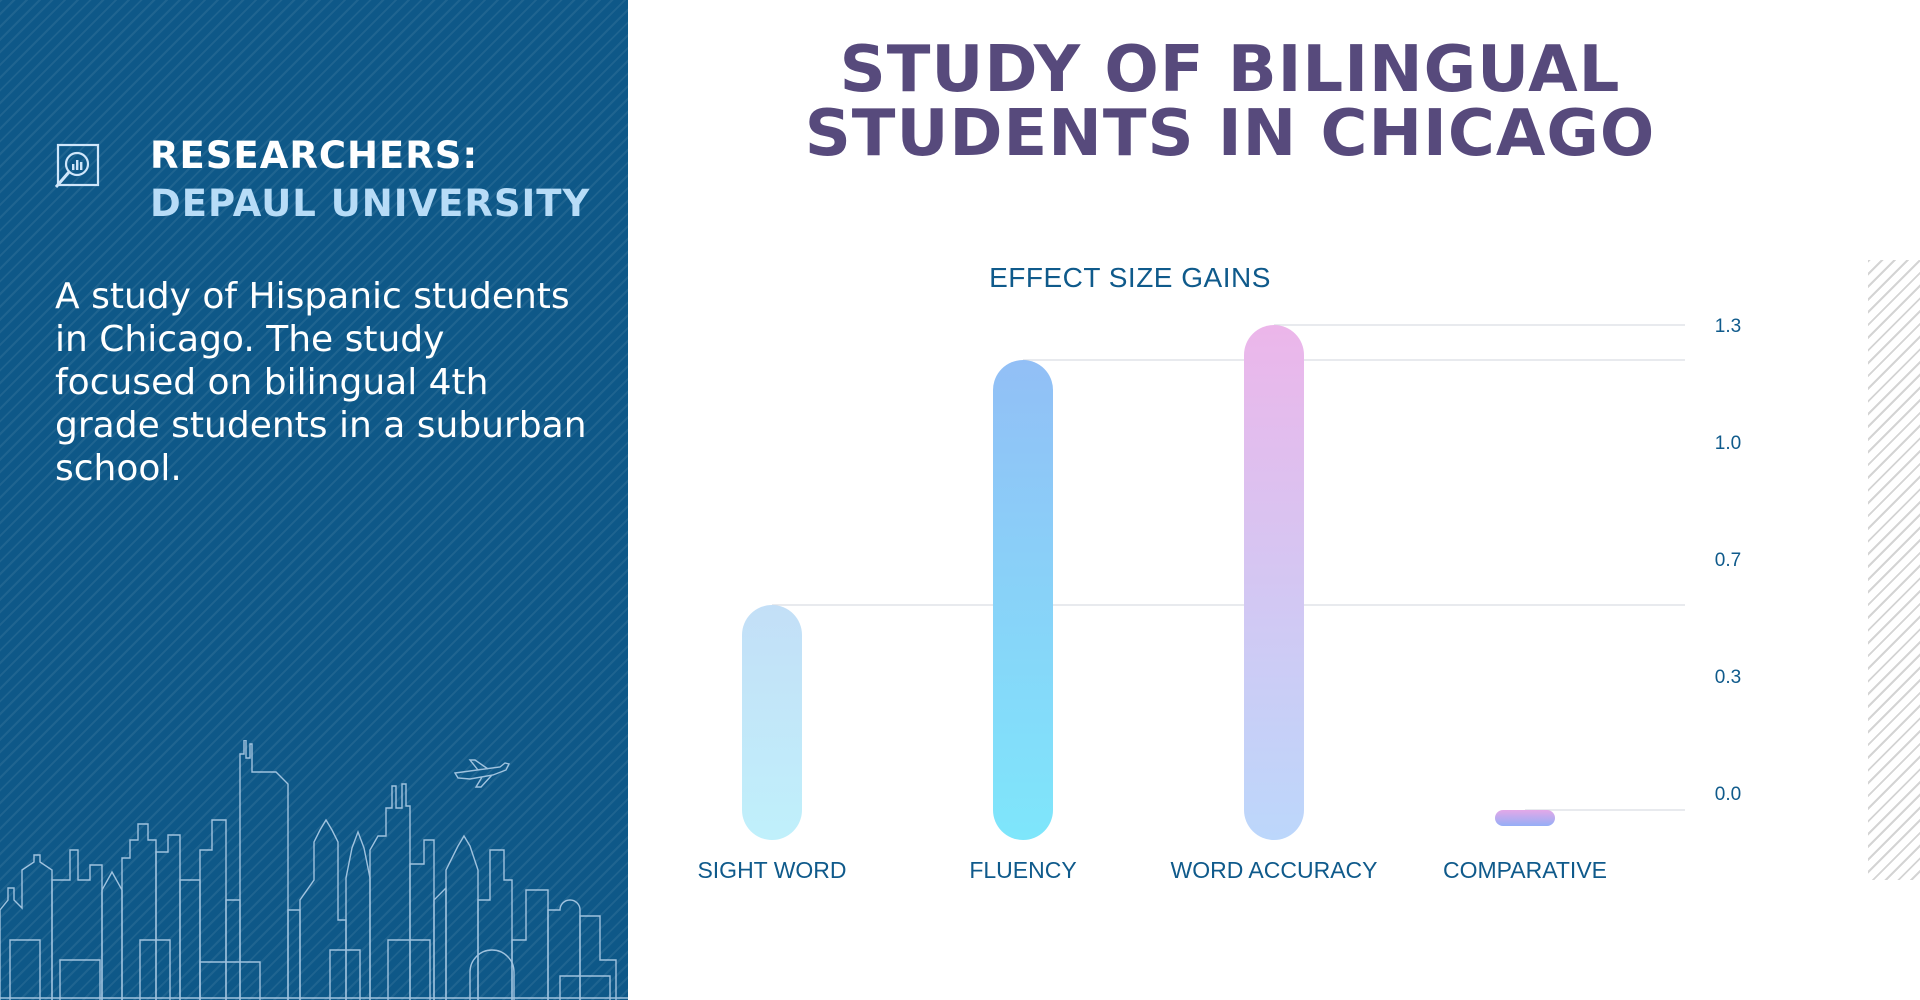  Describe the element at coordinates (1230, 134) in the screenshot. I see `page-title-line-2: STUDENTS IN CHICAGO` at that location.